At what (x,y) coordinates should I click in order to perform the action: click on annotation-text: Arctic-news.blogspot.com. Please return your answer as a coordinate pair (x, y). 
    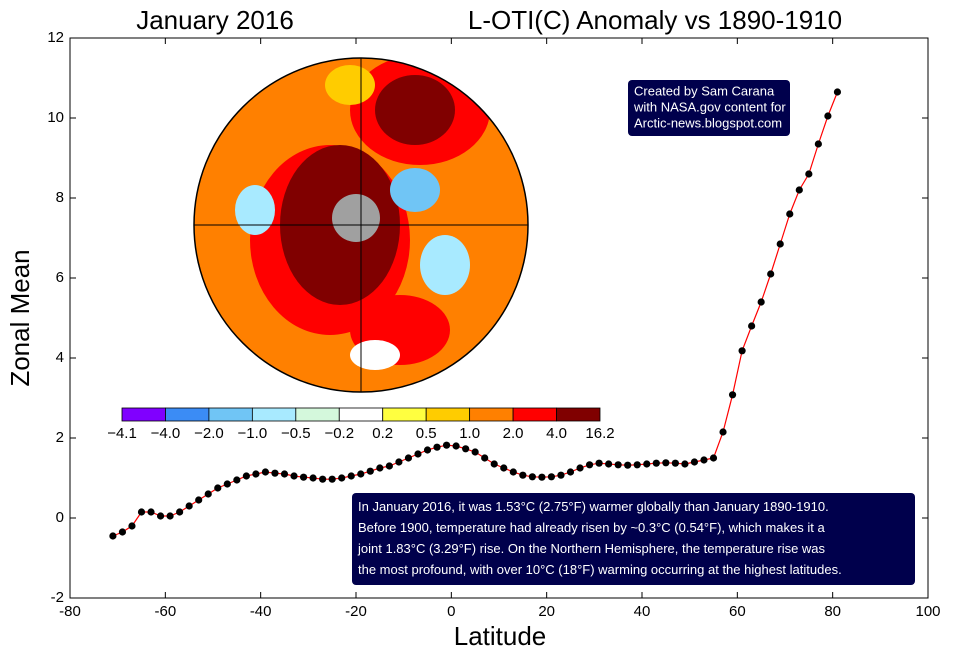
    Looking at the image, I should click on (708, 122).